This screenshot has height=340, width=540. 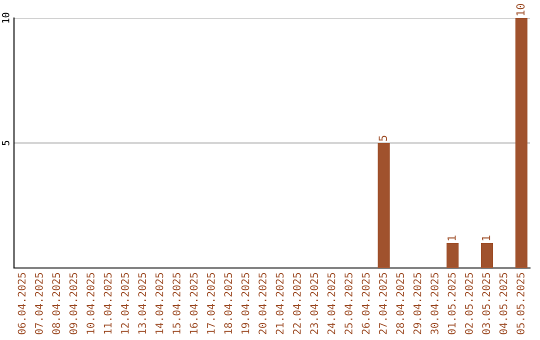 What do you see at coordinates (348, 303) in the screenshot?
I see `x-tick-label: 25.04.2025` at bounding box center [348, 303].